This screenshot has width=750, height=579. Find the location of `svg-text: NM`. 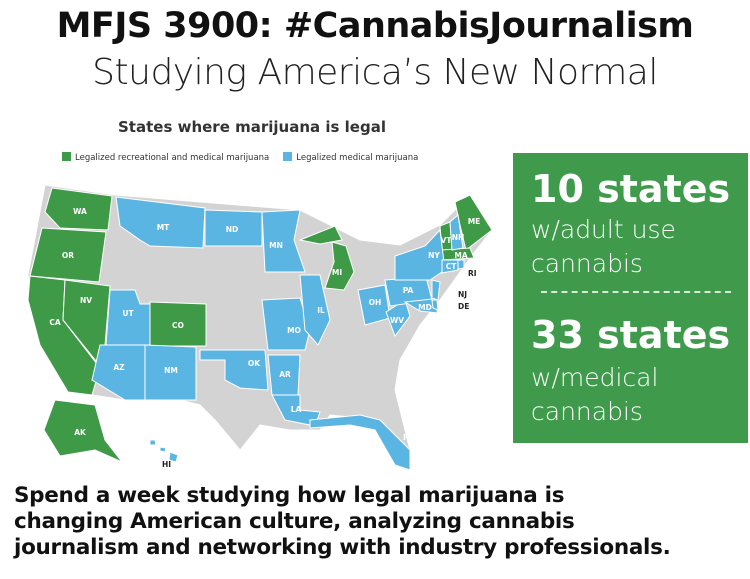

svg-text: NM is located at coordinates (171, 370).